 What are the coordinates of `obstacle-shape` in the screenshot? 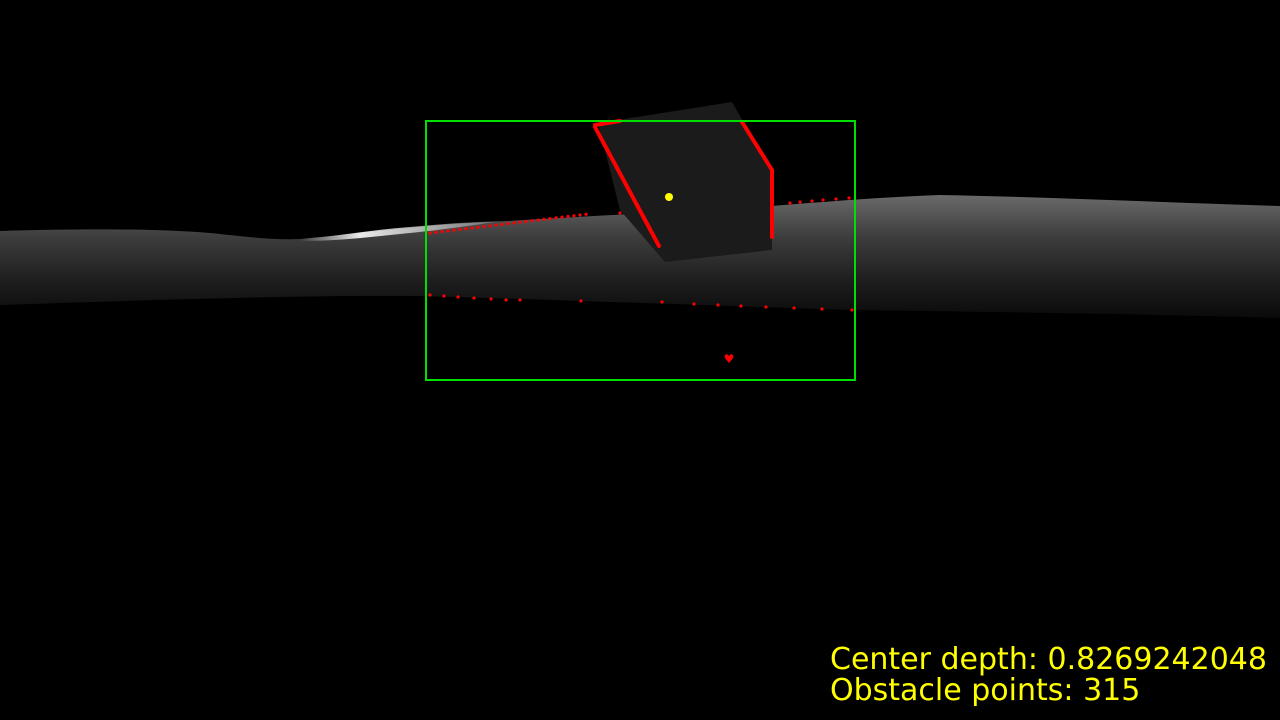 It's located at (685, 182).